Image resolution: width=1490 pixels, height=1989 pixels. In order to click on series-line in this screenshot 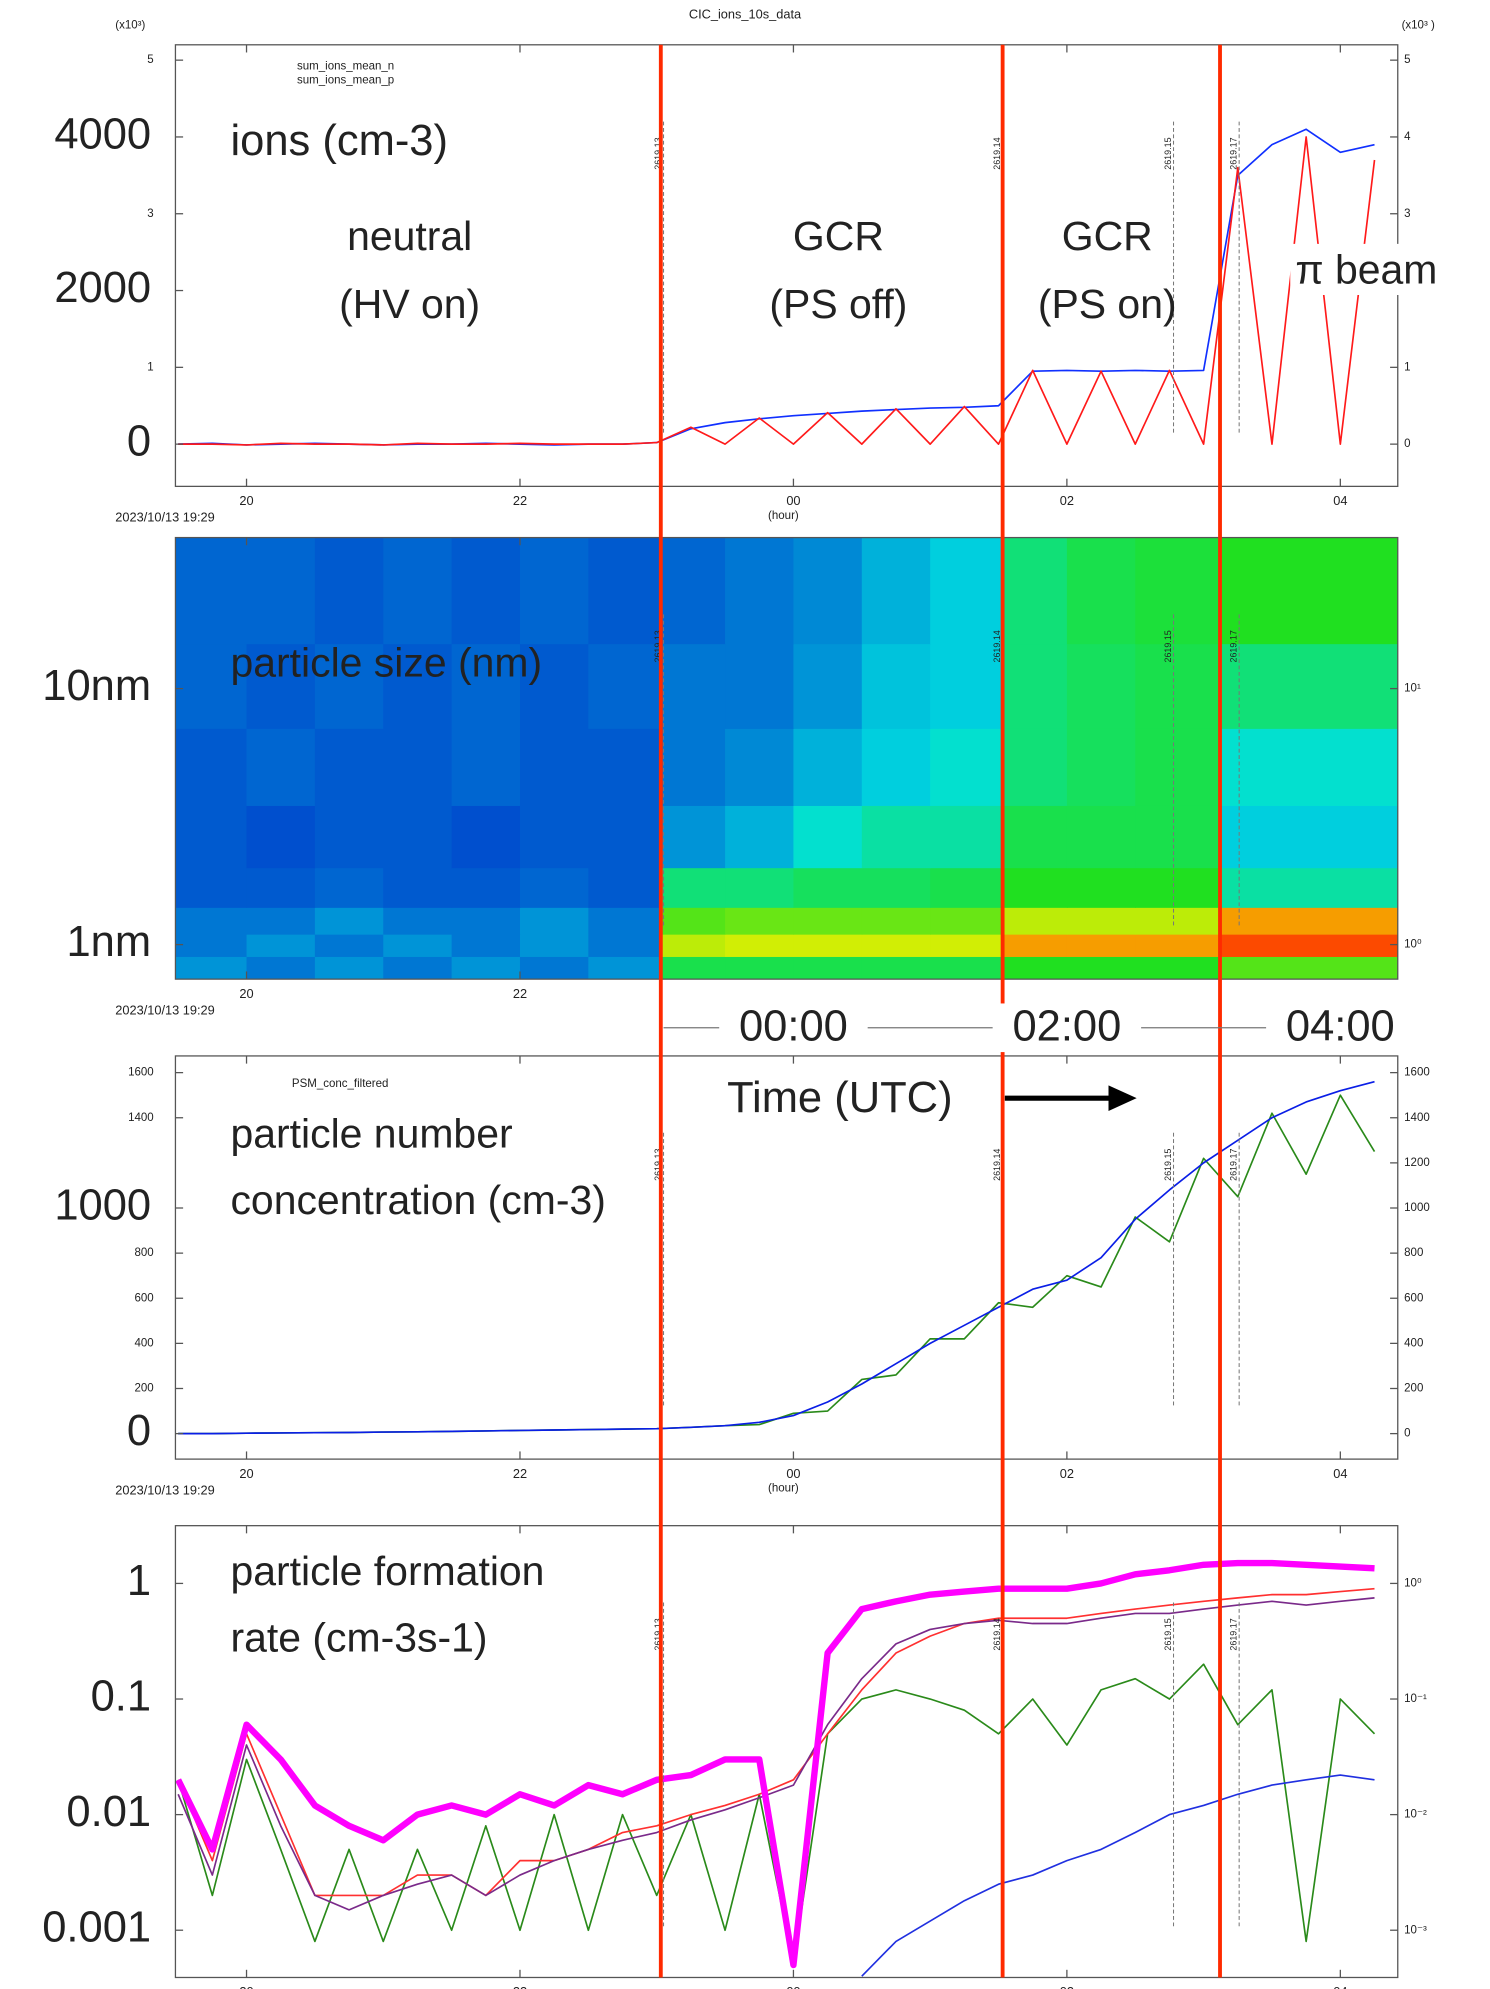, I will do `click(776, 1814)`.